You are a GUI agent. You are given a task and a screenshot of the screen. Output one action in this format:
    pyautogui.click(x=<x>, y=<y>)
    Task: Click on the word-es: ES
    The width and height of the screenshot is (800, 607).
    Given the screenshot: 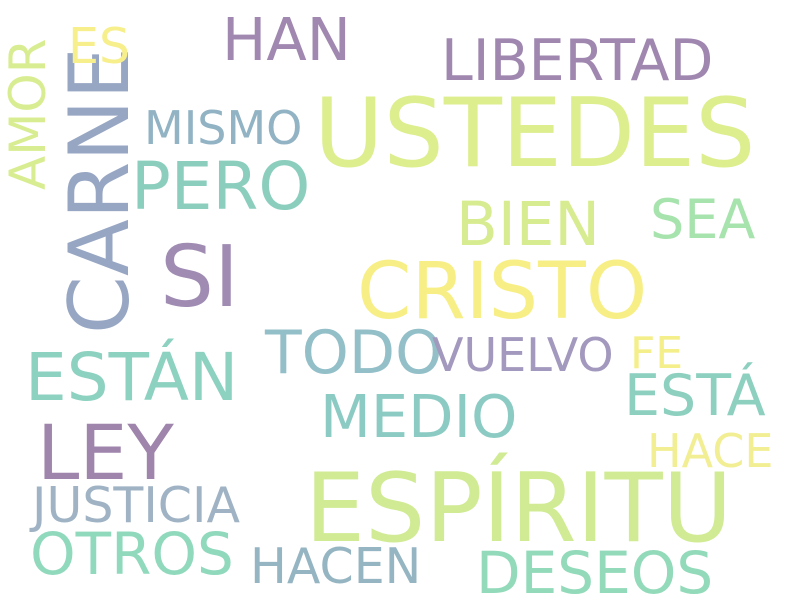 What is the action you would take?
    pyautogui.click(x=99, y=46)
    